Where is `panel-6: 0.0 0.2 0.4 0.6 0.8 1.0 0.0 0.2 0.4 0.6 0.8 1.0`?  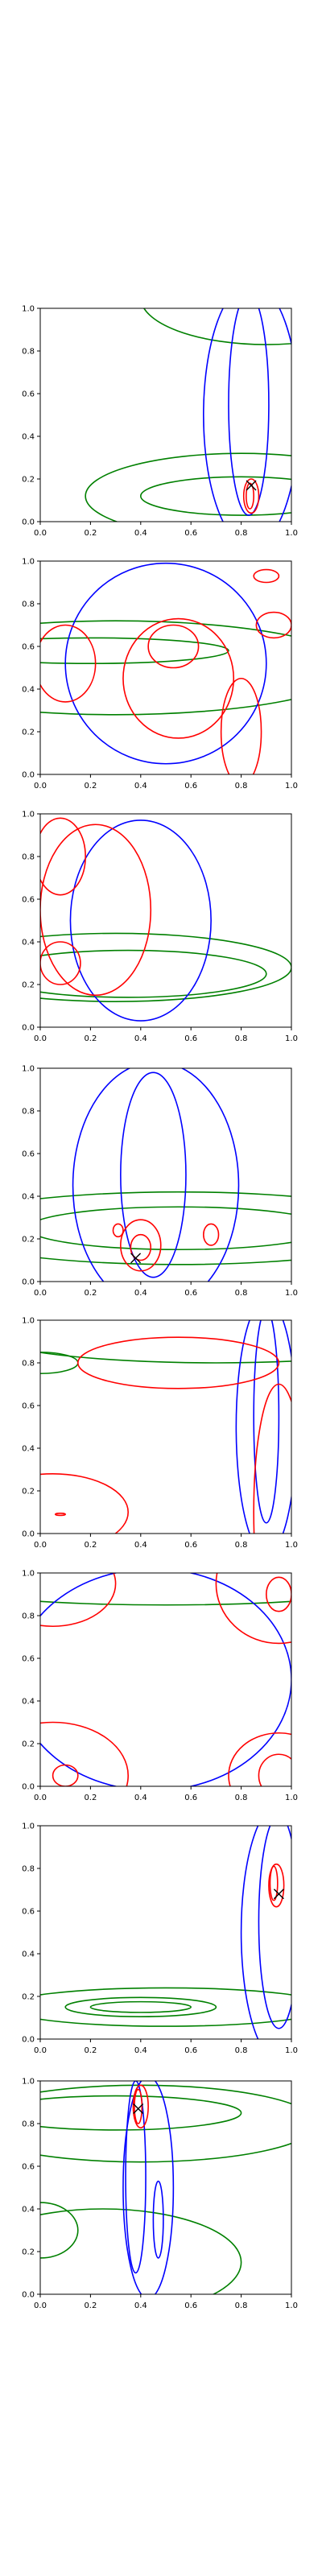
panel-6: 0.0 0.2 0.4 0.6 0.8 1.0 0.0 0.2 0.4 0.6 0.8 1.0 is located at coordinates (160, 1687).